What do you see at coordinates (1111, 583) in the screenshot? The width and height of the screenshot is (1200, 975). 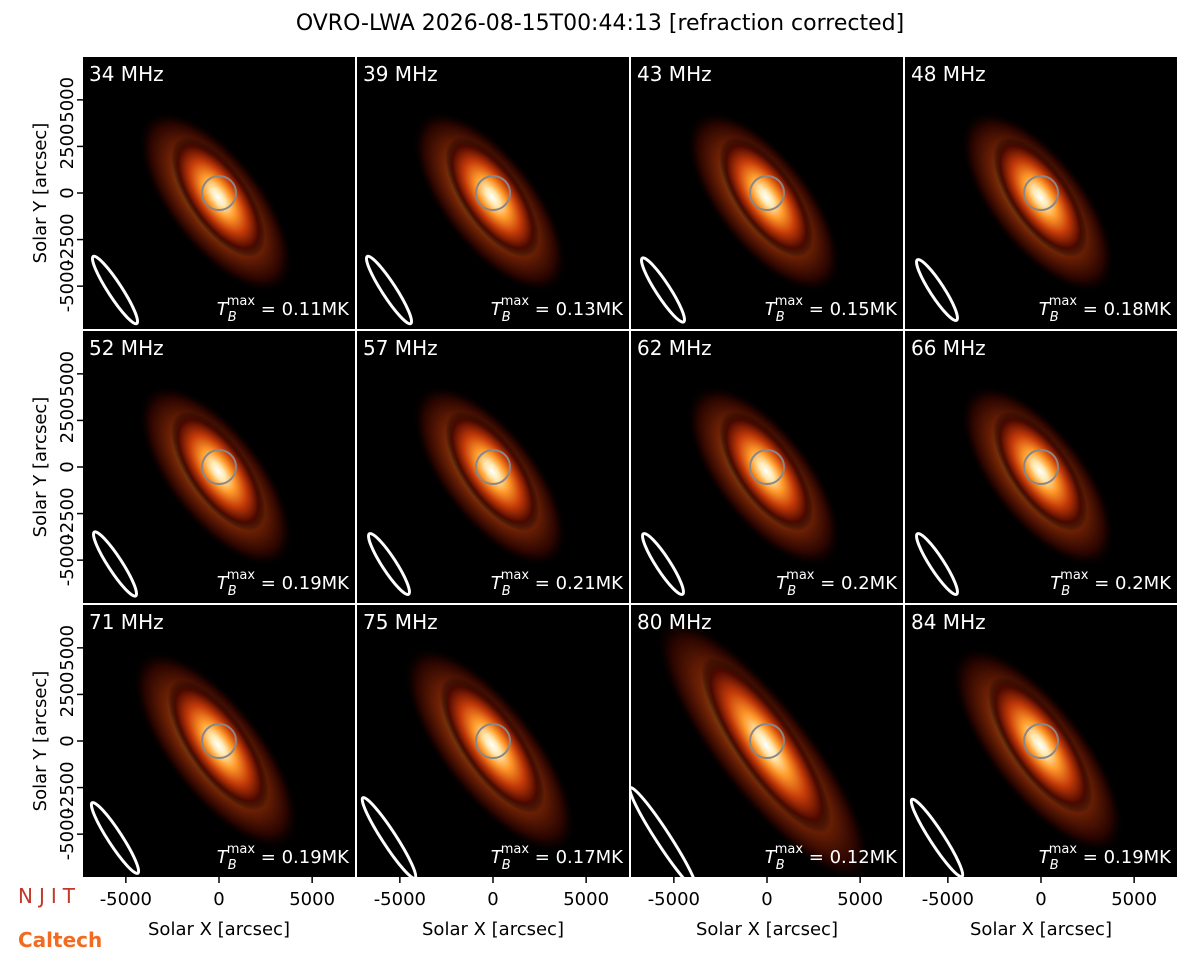 I see `tb-max-label: TBmax = 0.2MK` at bounding box center [1111, 583].